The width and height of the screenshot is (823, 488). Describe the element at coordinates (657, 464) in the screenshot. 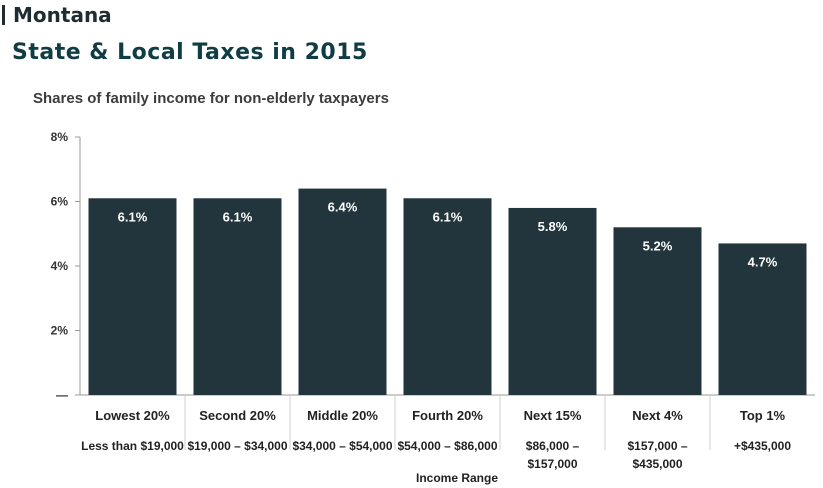

I see `income-range-label: $435,000` at that location.